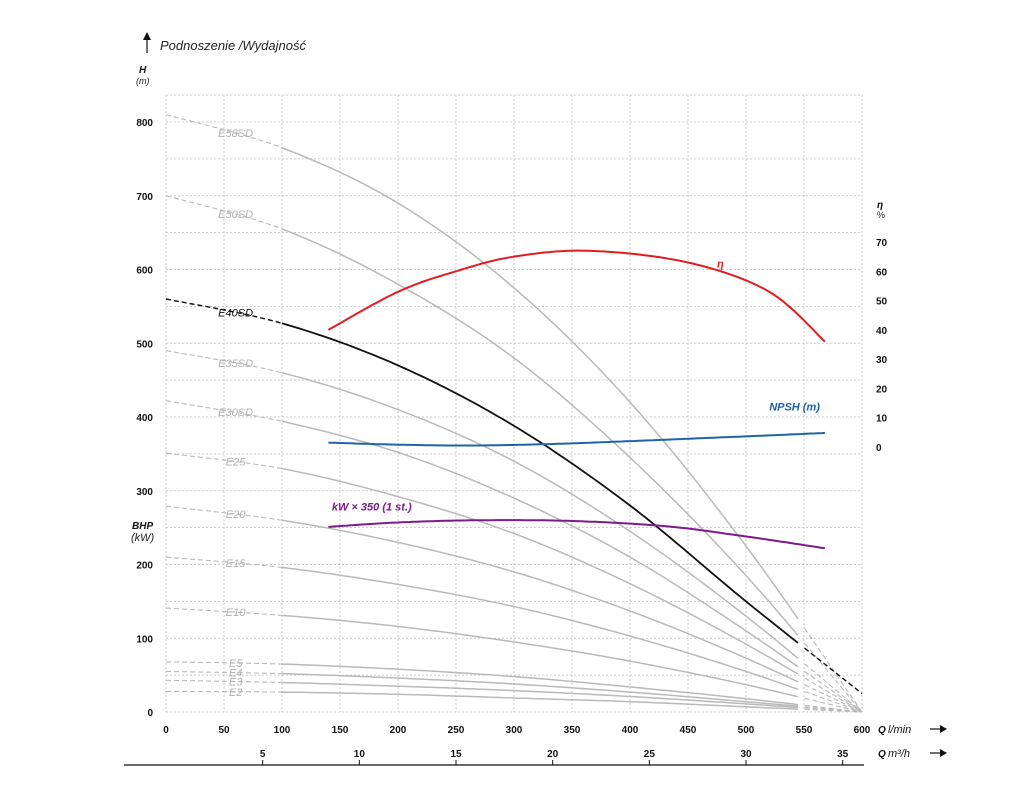 This screenshot has width=1024, height=786. Describe the element at coordinates (233, 45) in the screenshot. I see `chart-title: Podnoszenie /Wydajność` at that location.